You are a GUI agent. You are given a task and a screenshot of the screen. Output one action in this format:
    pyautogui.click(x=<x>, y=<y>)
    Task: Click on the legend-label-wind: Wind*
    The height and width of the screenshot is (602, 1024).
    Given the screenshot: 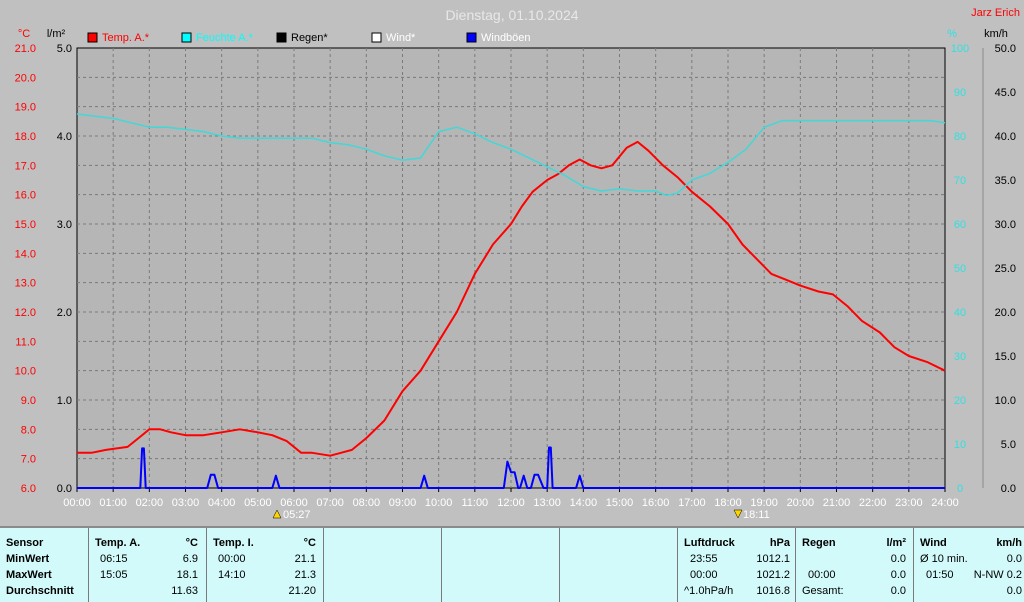 What is the action you would take?
    pyautogui.click(x=401, y=38)
    